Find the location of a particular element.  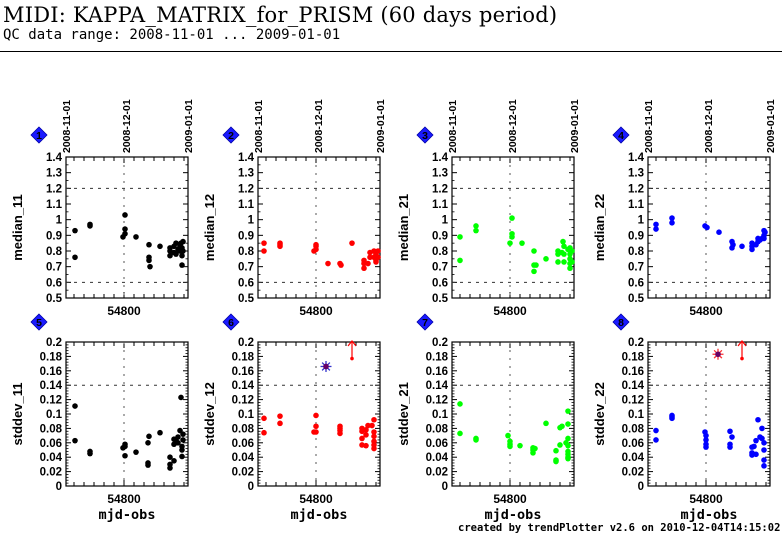

y-axis-label: stddev_22 is located at coordinates (599, 414).